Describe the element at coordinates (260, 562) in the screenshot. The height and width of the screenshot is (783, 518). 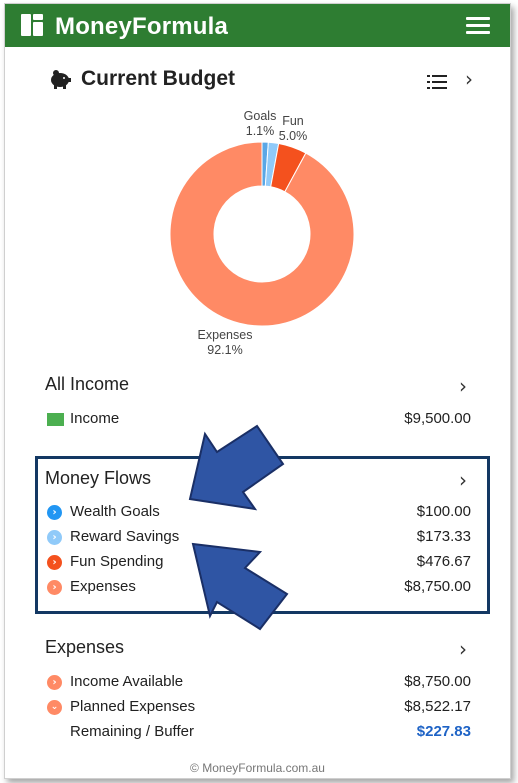
I see `flow-row-fun-spending: › Fun Spending $476.67` at that location.